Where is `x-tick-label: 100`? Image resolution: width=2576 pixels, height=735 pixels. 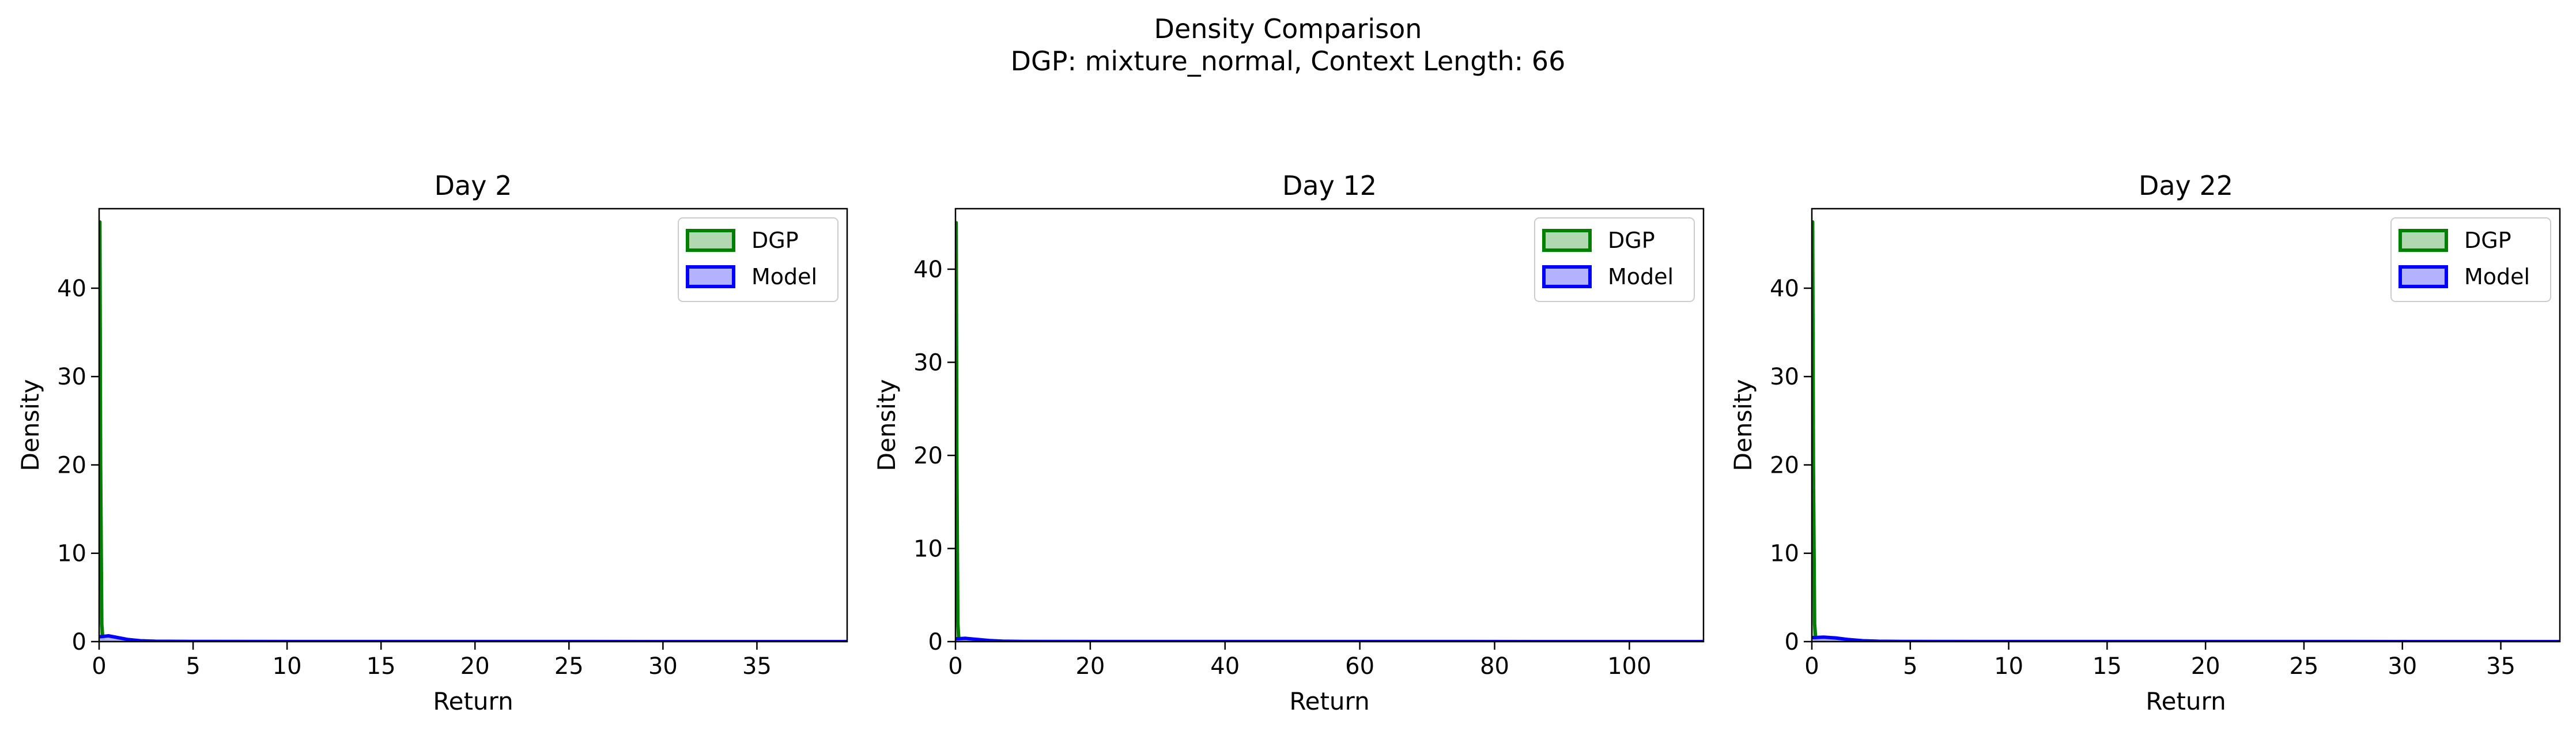
x-tick-label: 100 is located at coordinates (1629, 666).